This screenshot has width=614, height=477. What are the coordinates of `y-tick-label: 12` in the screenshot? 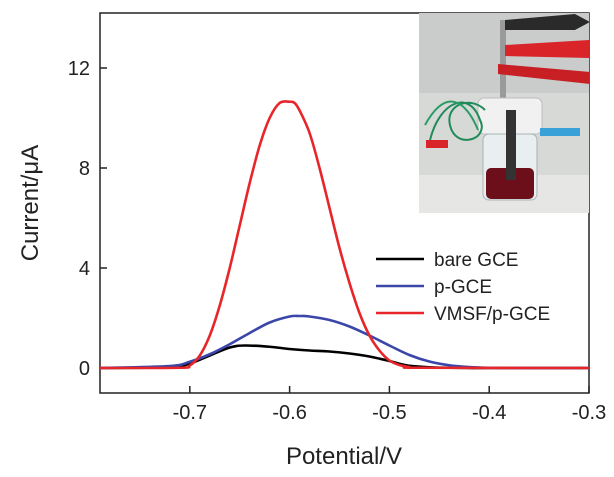 It's located at (79, 69).